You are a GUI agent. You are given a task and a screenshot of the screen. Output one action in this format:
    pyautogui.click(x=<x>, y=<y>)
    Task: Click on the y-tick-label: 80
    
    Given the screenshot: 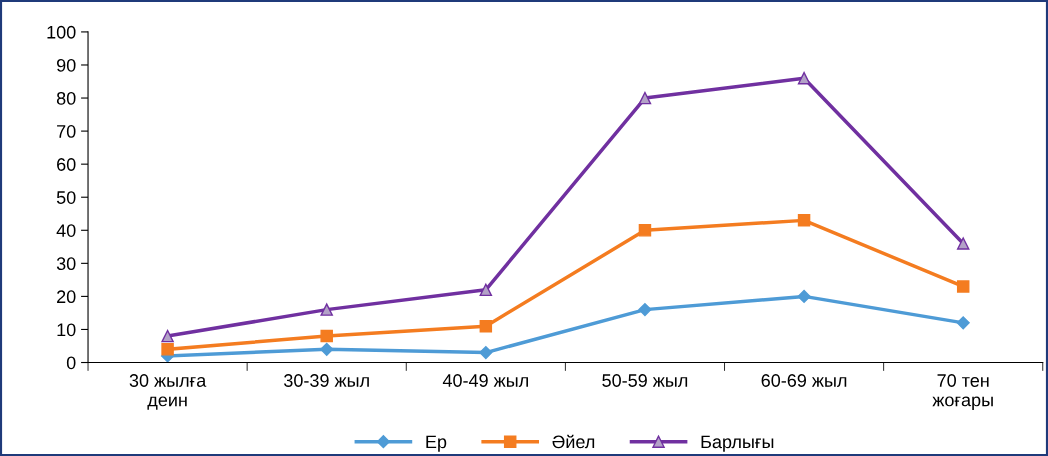 What is the action you would take?
    pyautogui.click(x=66, y=98)
    